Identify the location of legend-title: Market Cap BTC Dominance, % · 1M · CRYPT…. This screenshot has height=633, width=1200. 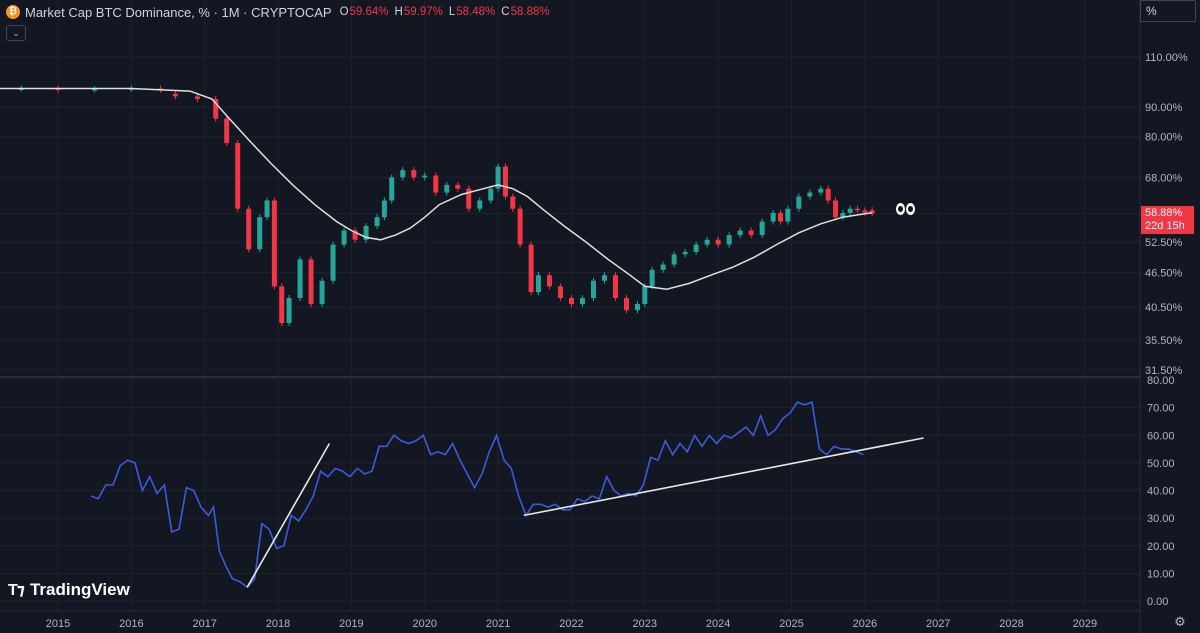
(178, 12).